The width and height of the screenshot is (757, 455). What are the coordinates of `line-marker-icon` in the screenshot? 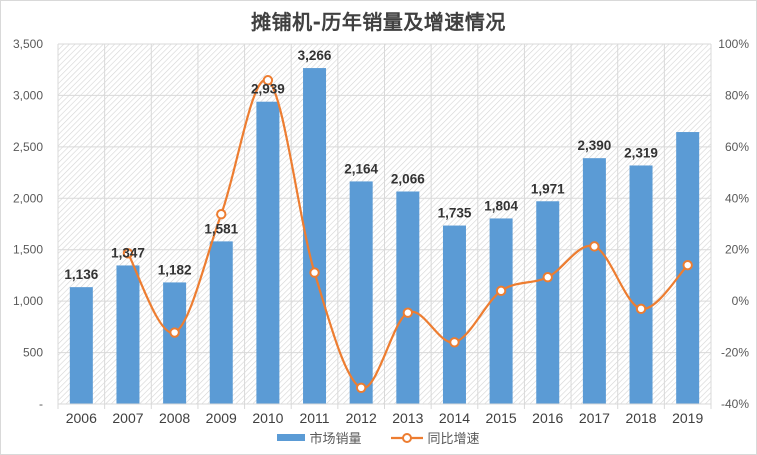 It's located at (406, 437).